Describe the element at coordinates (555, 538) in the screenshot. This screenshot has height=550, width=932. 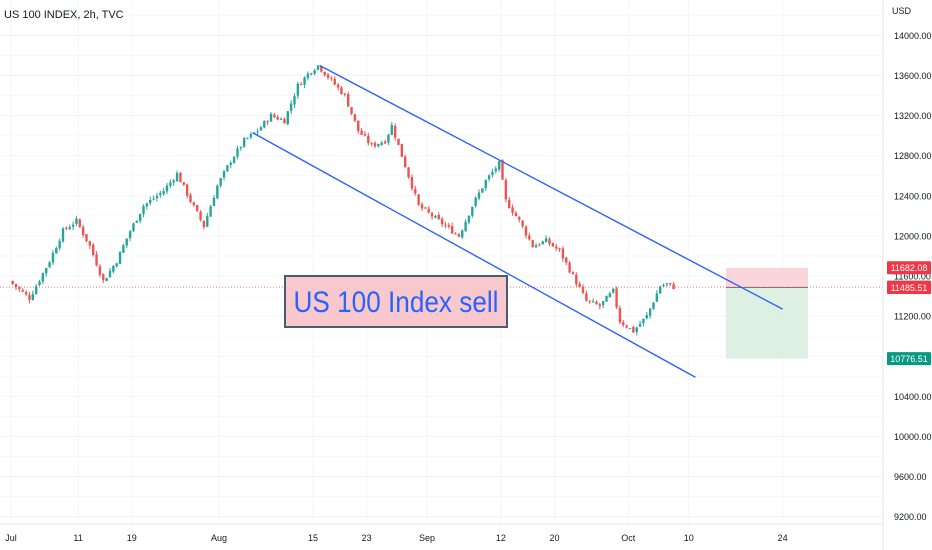
I see `x-tick-label: 20` at that location.